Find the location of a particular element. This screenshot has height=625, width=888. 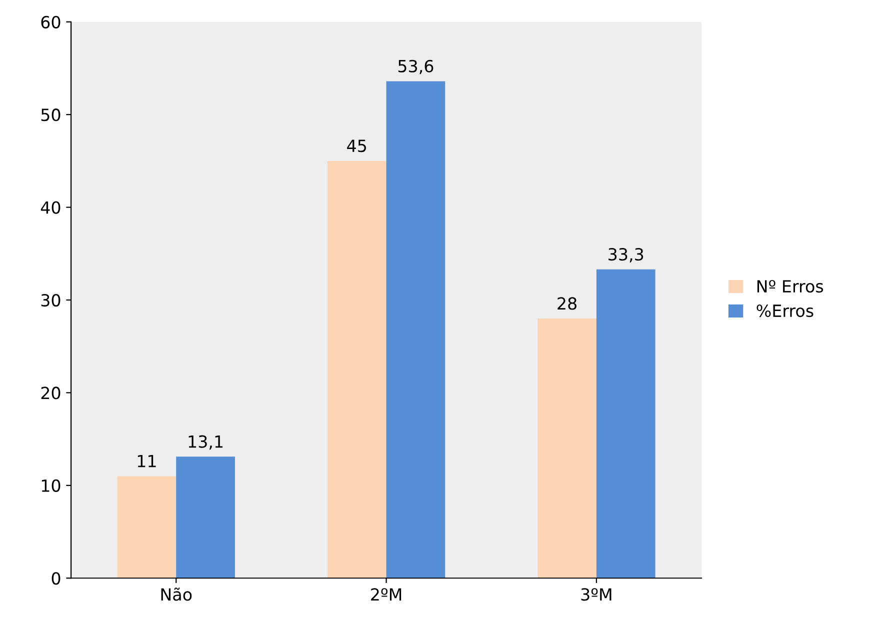

data-label: 53,6 is located at coordinates (416, 67).